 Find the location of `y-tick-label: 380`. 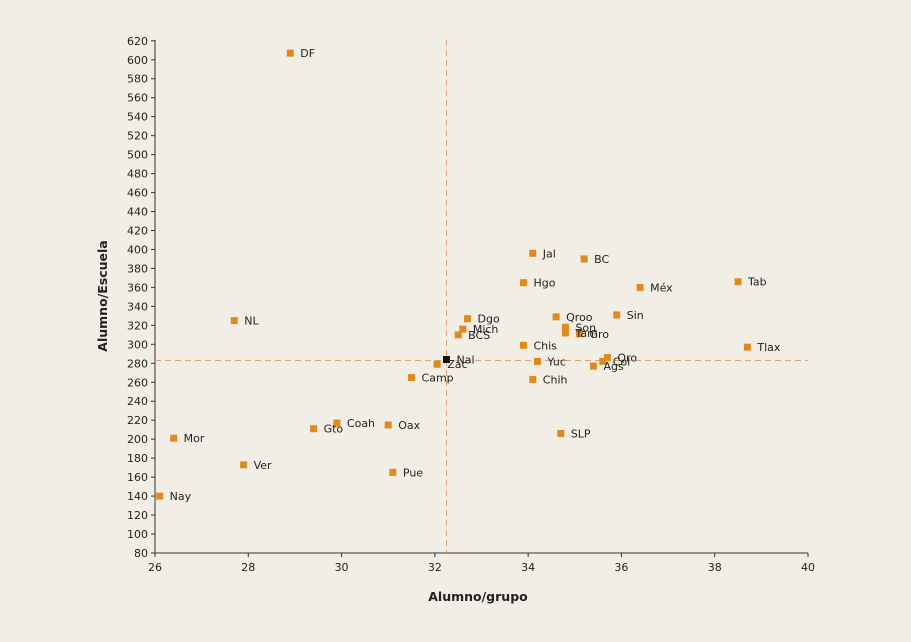

y-tick-label: 380 is located at coordinates (137, 268).